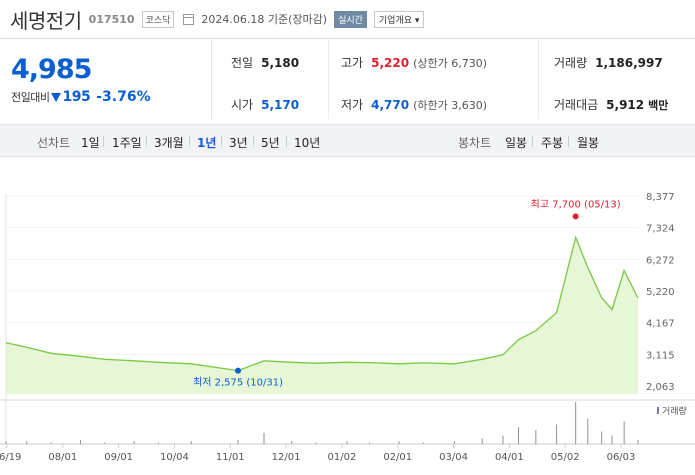 This screenshot has width=695, height=475. Describe the element at coordinates (341, 457) in the screenshot. I see `x-tick-label: 01/02` at that location.